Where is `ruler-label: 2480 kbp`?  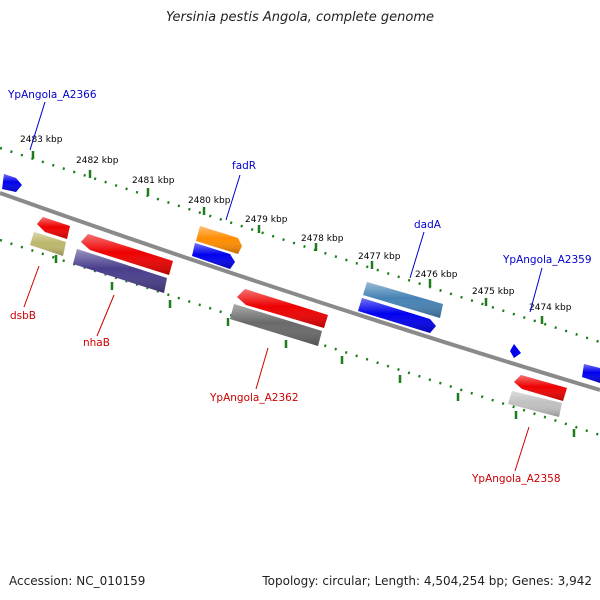 ruler-label: 2480 kbp is located at coordinates (209, 201).